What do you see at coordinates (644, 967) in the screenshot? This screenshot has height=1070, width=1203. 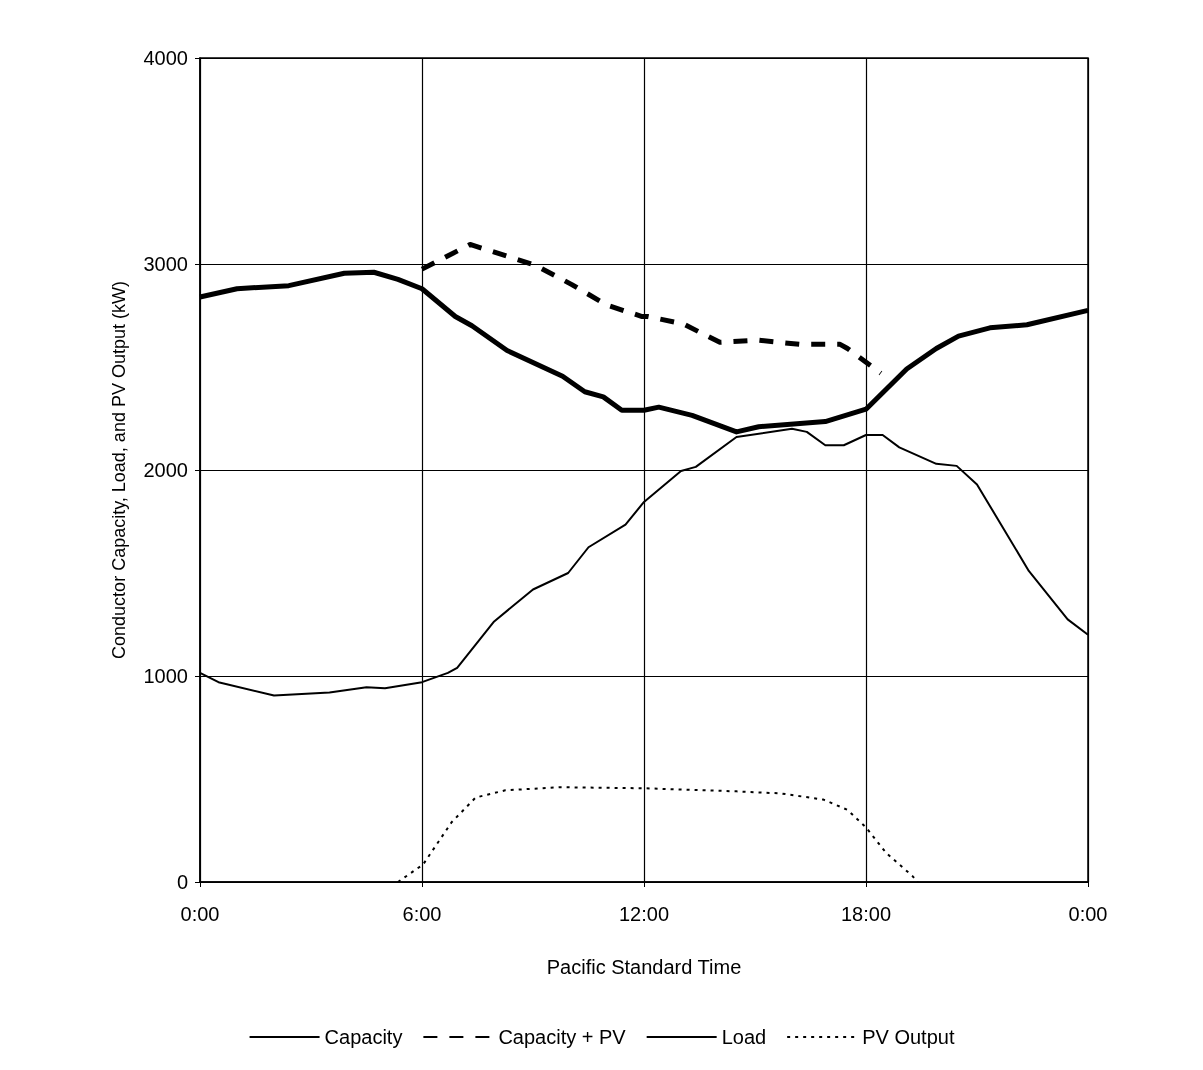 I see `x-axis-title: Pacific Standard Time` at bounding box center [644, 967].